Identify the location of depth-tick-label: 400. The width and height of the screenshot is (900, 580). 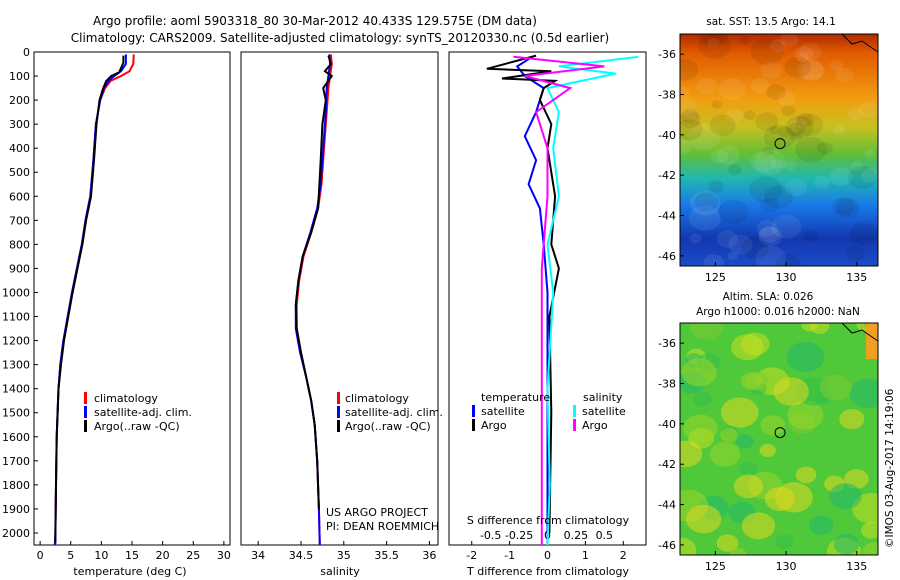
(19, 148).